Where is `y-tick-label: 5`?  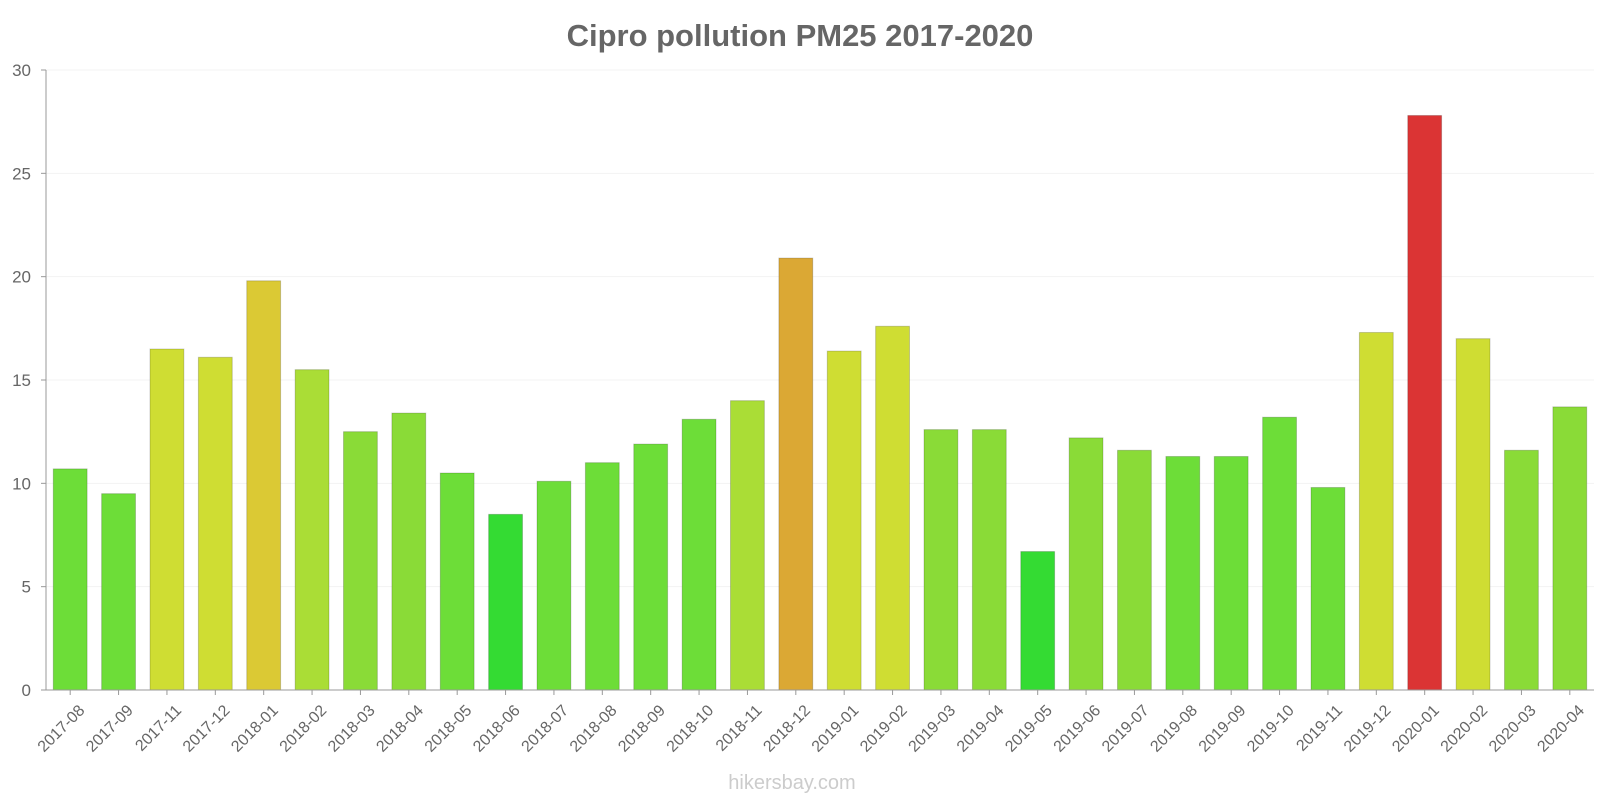 y-tick-label: 5 is located at coordinates (26, 587).